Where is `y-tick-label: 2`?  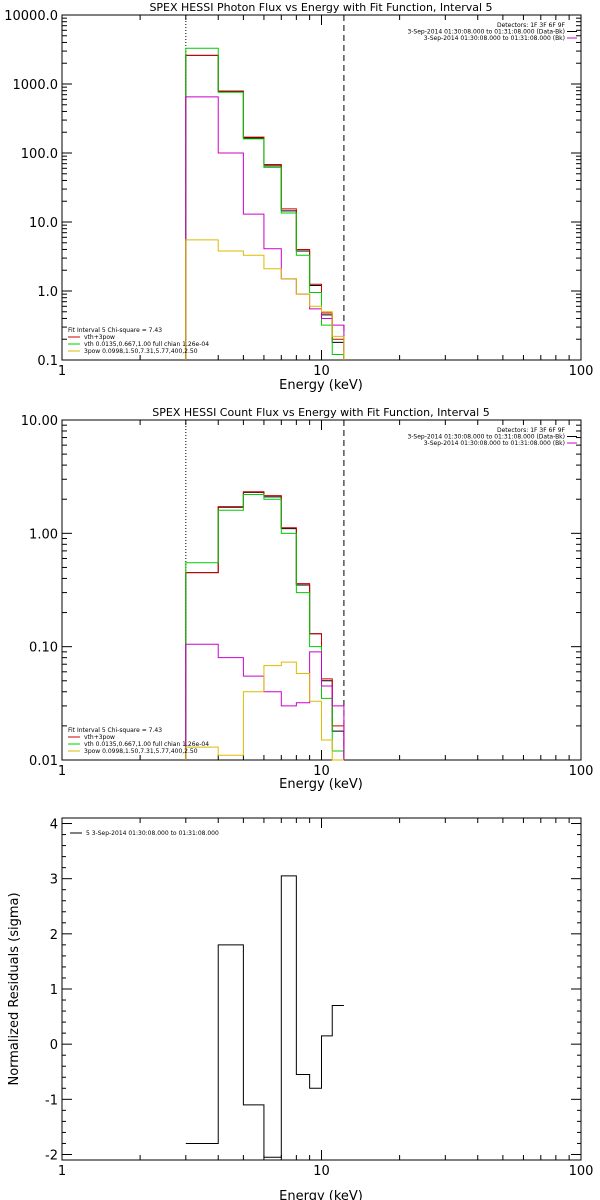
y-tick-label: 2 is located at coordinates (54, 935).